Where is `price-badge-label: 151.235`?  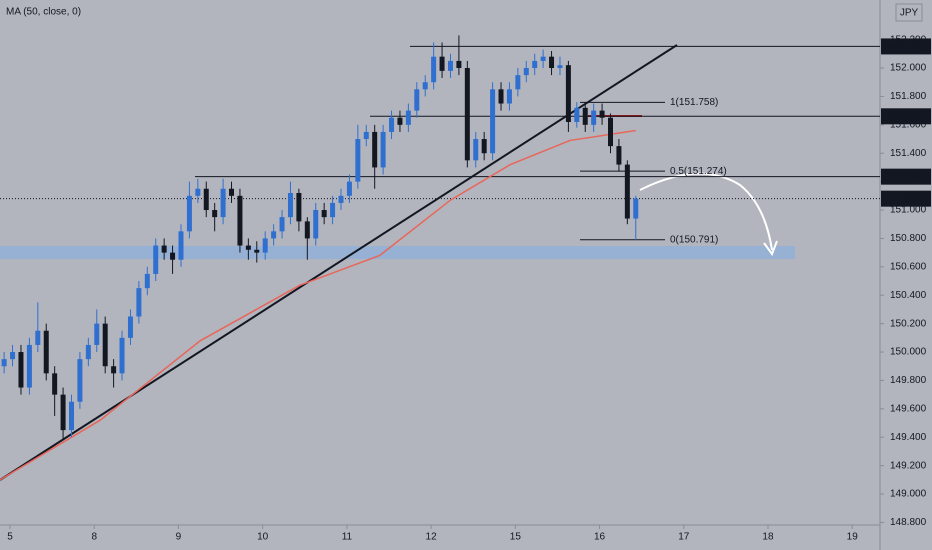
price-badge-label: 151.235 is located at coordinates (904, 176).